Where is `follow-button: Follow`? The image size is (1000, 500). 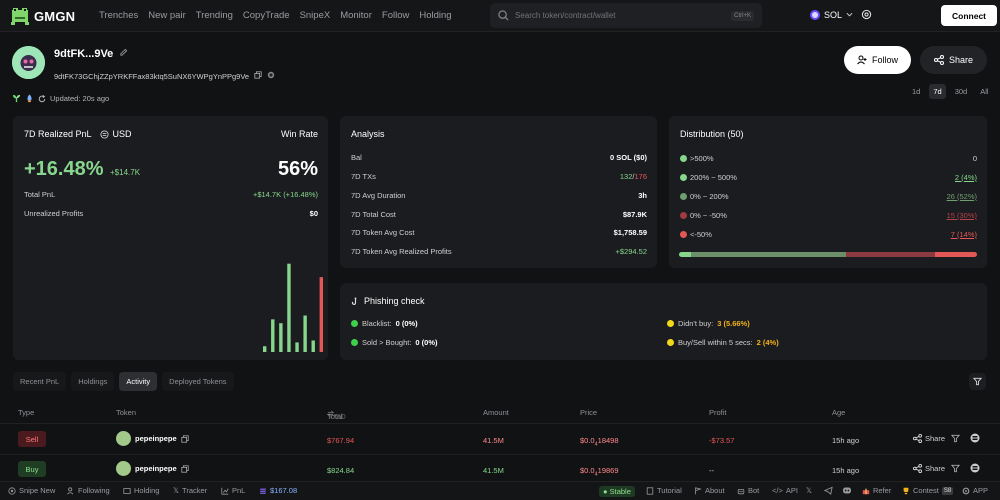 follow-button: Follow is located at coordinates (877, 60).